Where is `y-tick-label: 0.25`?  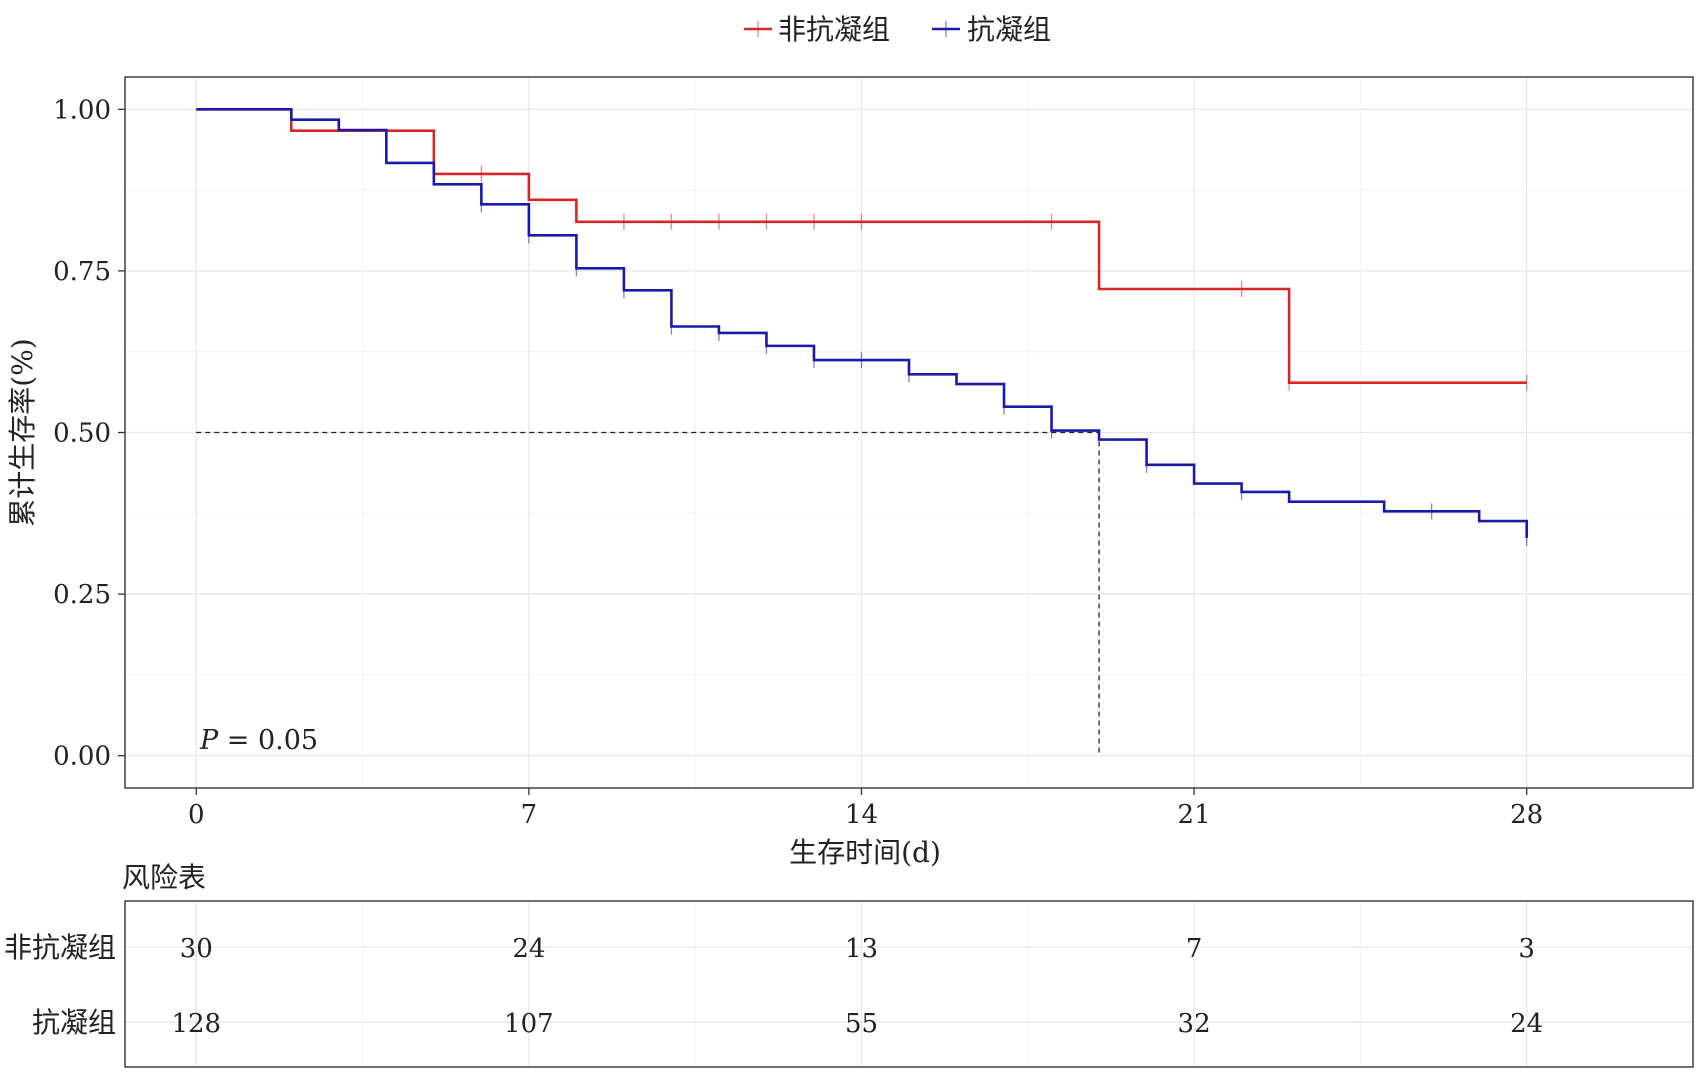 y-tick-label: 0.25 is located at coordinates (82, 595).